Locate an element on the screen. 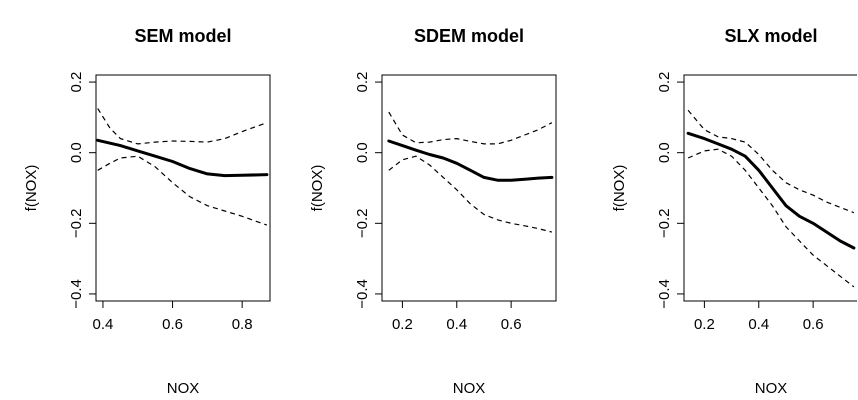  chart-title: SEM model is located at coordinates (182, 36).